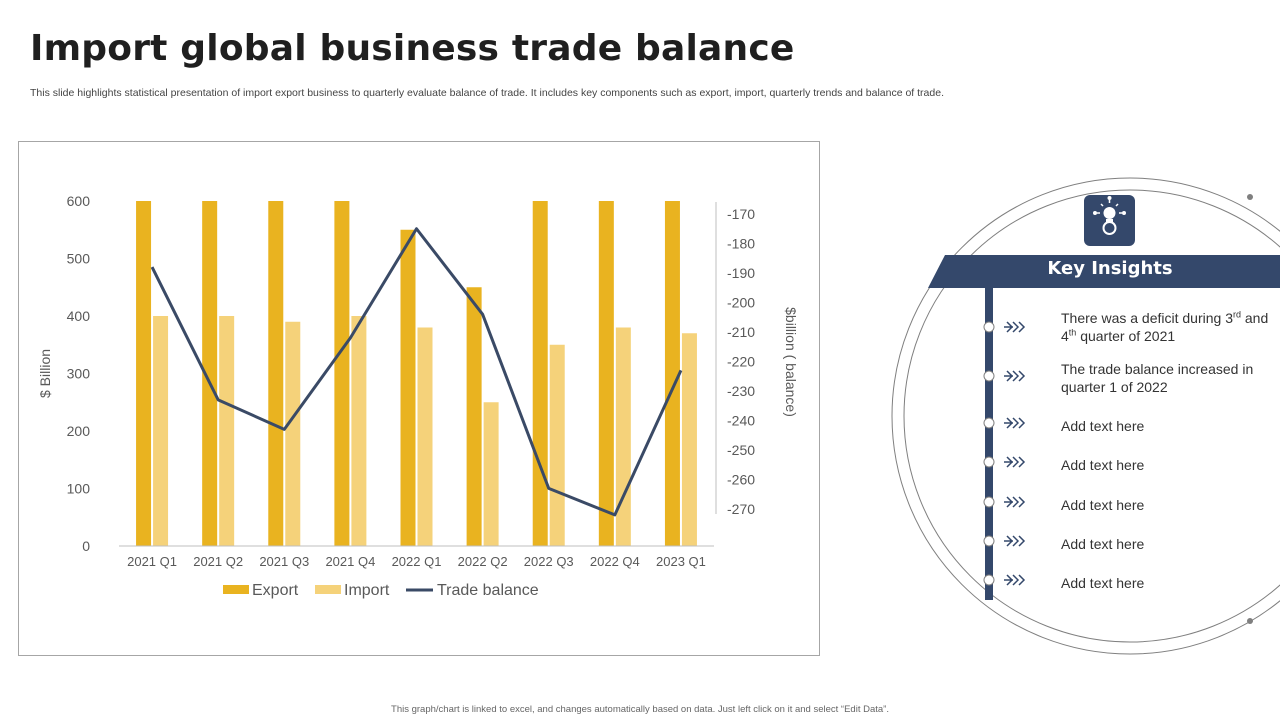  Describe the element at coordinates (1250, 621) in the screenshot. I see `arc-dot-bottom` at that location.